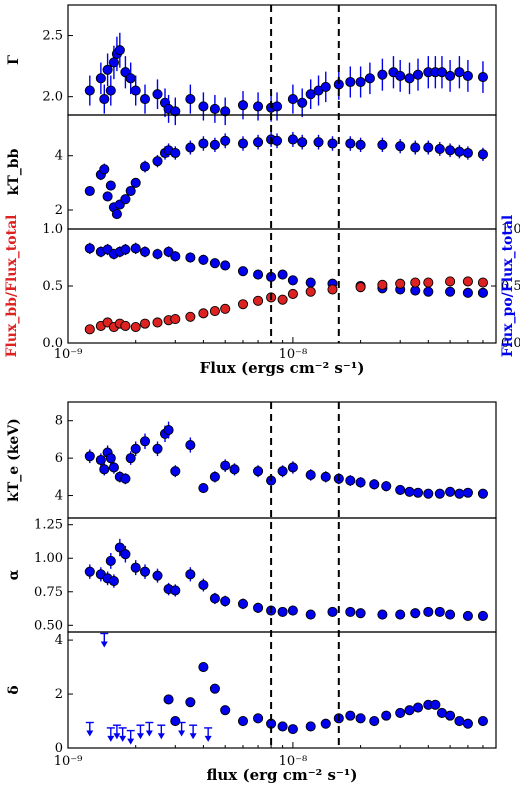 The height and width of the screenshot is (790, 520). What do you see at coordinates (508, 286) in the screenshot?
I see `y-axis-label-right: Flux_po/Flux_total` at bounding box center [508, 286].